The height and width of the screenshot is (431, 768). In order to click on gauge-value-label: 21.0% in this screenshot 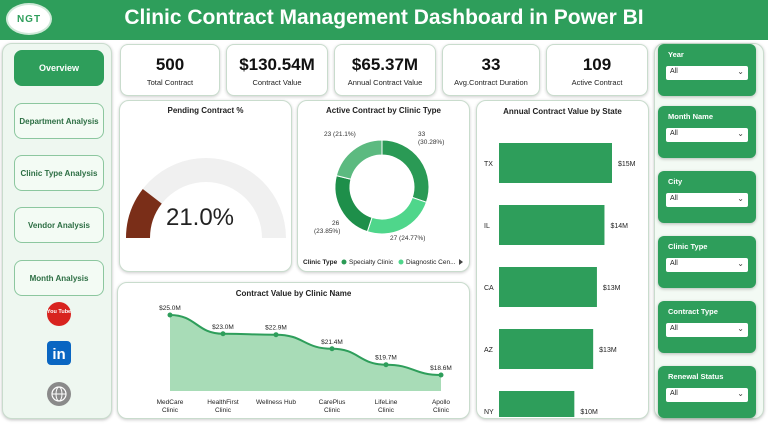, I will do `click(200, 217)`.